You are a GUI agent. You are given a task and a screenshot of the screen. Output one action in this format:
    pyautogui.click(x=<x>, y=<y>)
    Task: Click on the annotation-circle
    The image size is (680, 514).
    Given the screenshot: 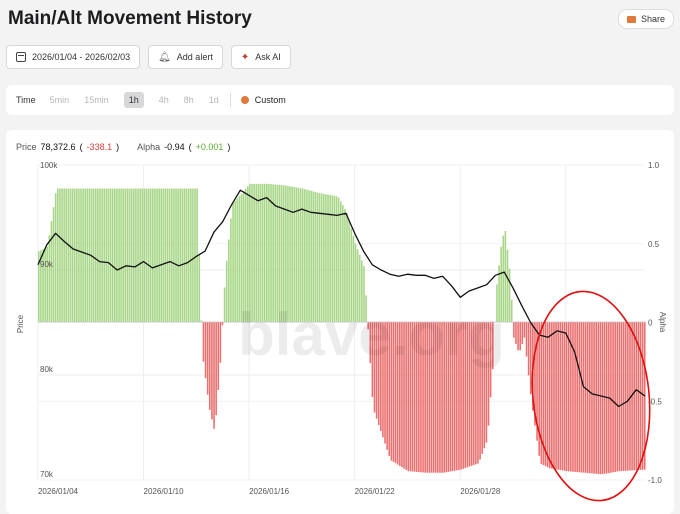 What is the action you would take?
    pyautogui.click(x=591, y=396)
    